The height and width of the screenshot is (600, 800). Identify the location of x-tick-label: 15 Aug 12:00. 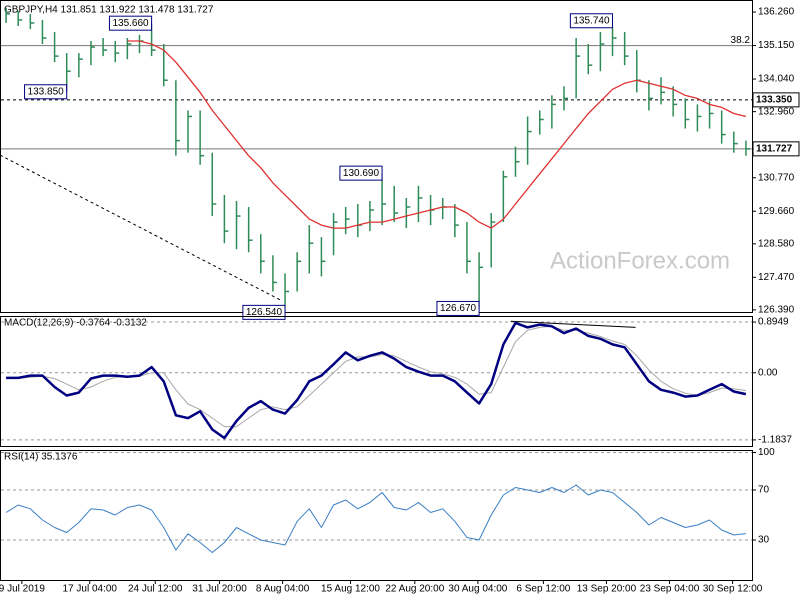
(350, 589).